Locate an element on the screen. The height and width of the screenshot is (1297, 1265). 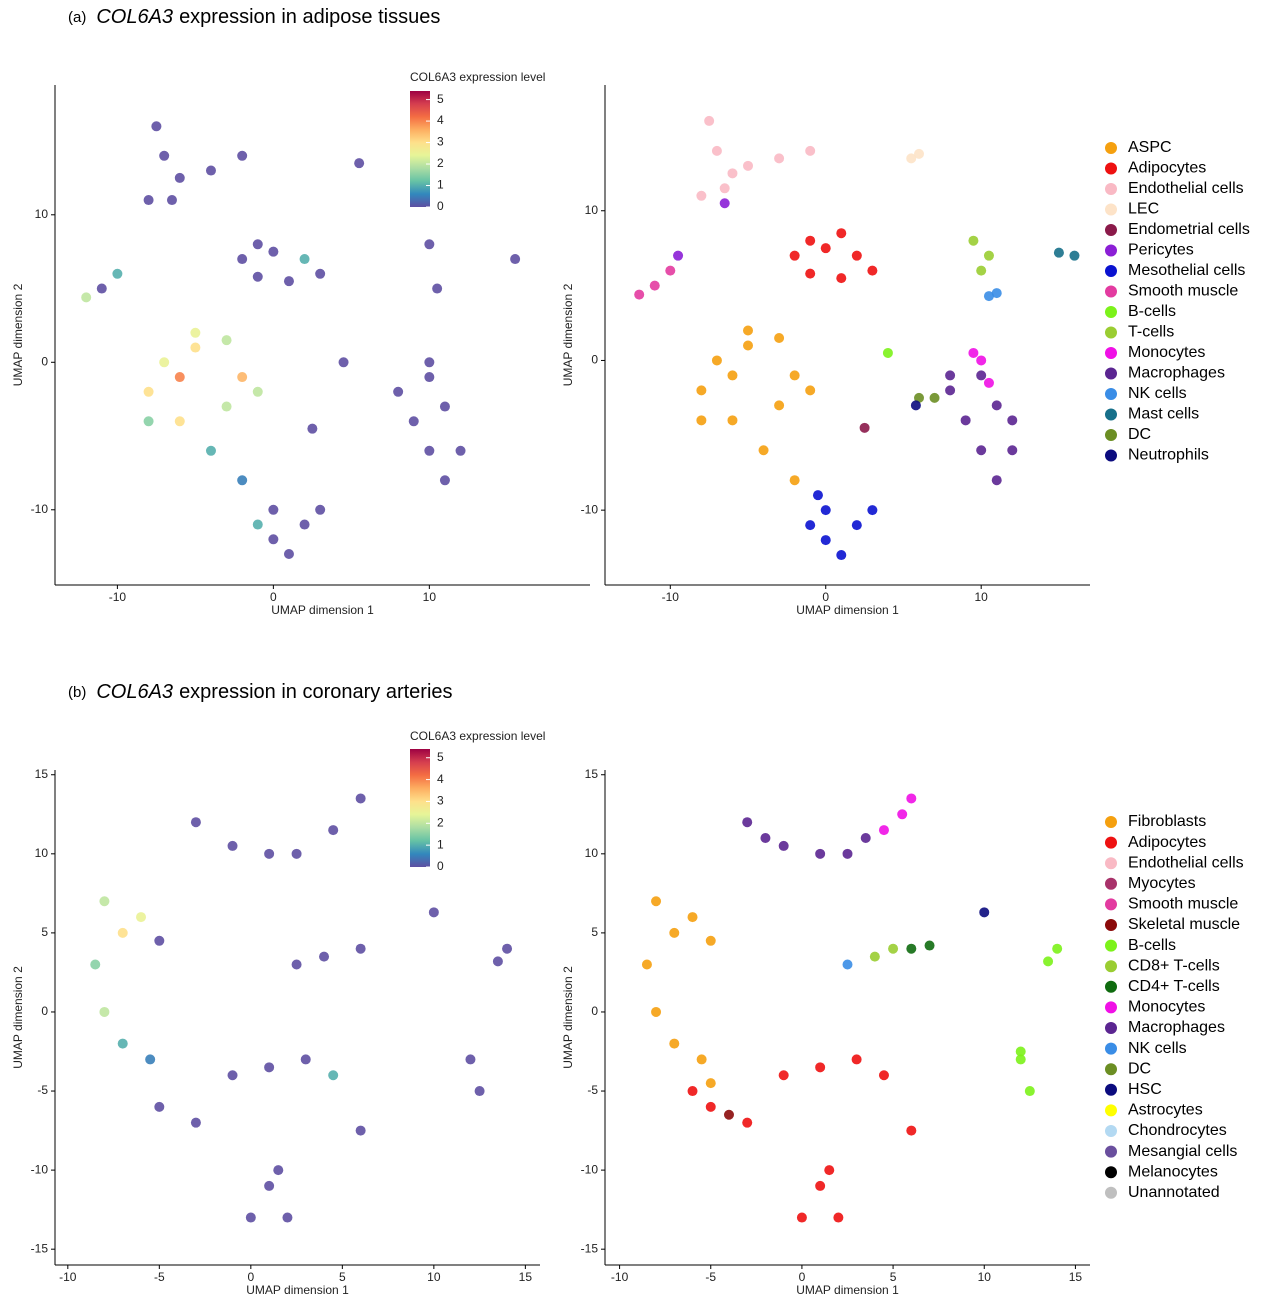
colorbar is located at coordinates (420, 808).